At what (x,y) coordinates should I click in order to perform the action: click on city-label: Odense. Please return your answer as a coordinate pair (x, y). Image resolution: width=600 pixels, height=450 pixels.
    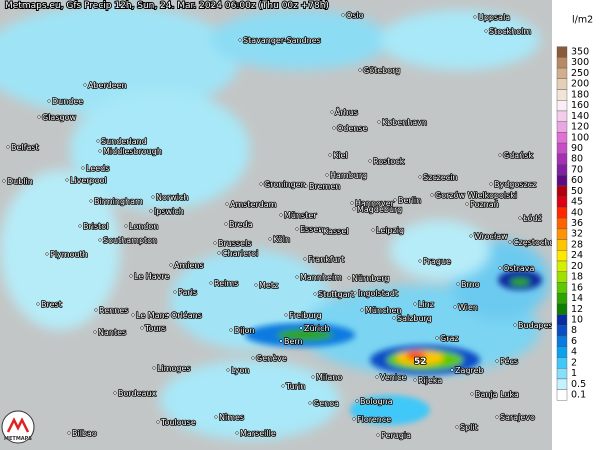
    Looking at the image, I should click on (352, 128).